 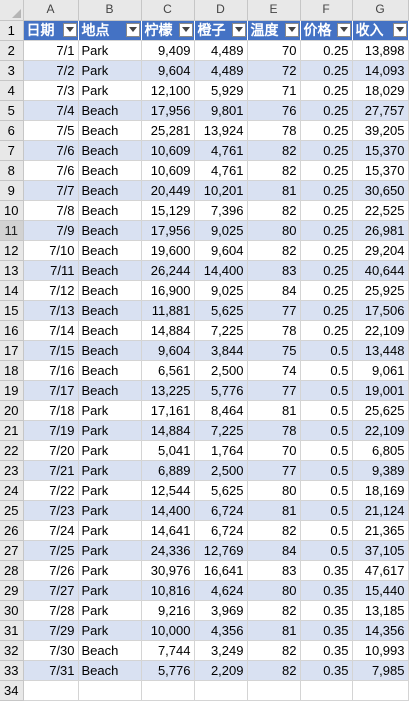 What do you see at coordinates (168, 350) in the screenshot?
I see `lemon-cell: 9,604` at bounding box center [168, 350].